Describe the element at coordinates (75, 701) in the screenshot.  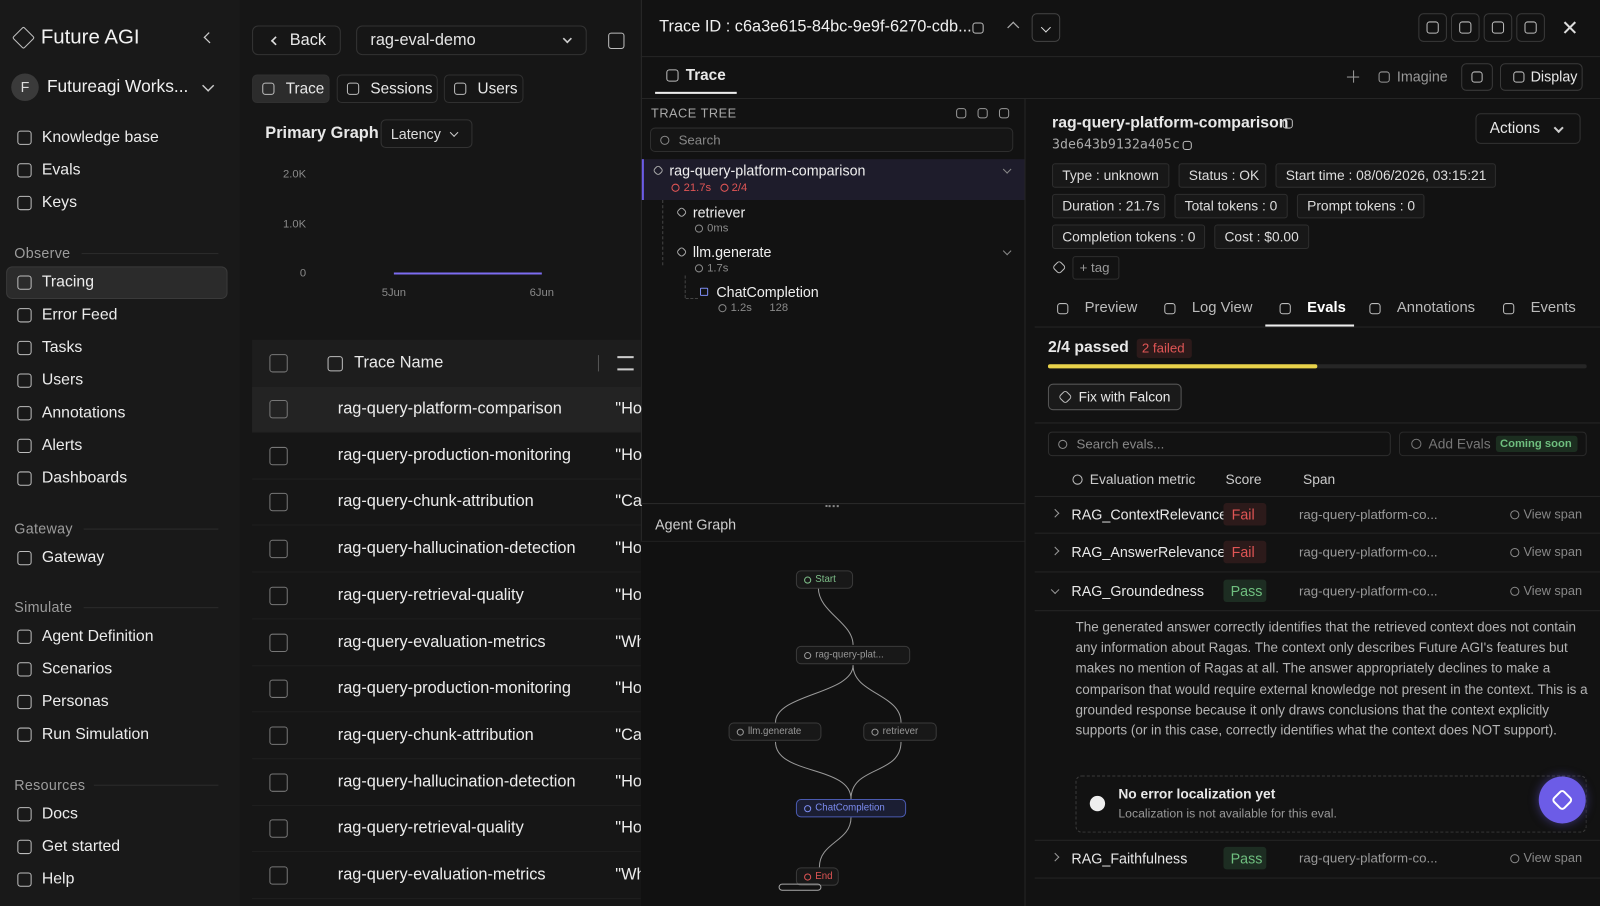
I see `nav-item: Personas` at that location.